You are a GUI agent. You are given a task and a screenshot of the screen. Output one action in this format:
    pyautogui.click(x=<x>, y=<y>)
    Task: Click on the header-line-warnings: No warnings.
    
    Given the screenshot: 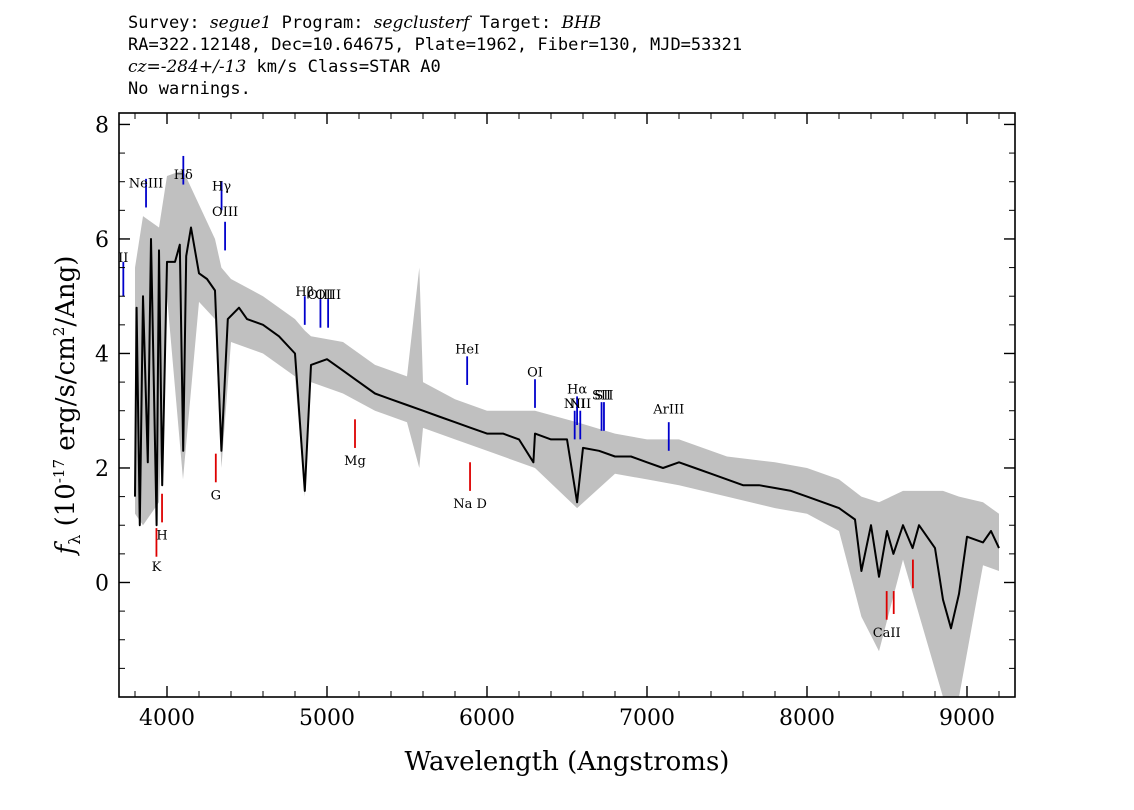 What is the action you would take?
    pyautogui.click(x=189, y=89)
    